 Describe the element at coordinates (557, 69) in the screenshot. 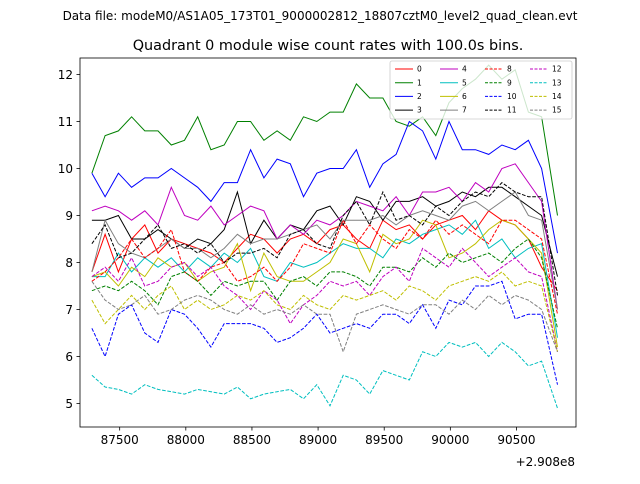

I see `legend-label-12: 12` at that location.